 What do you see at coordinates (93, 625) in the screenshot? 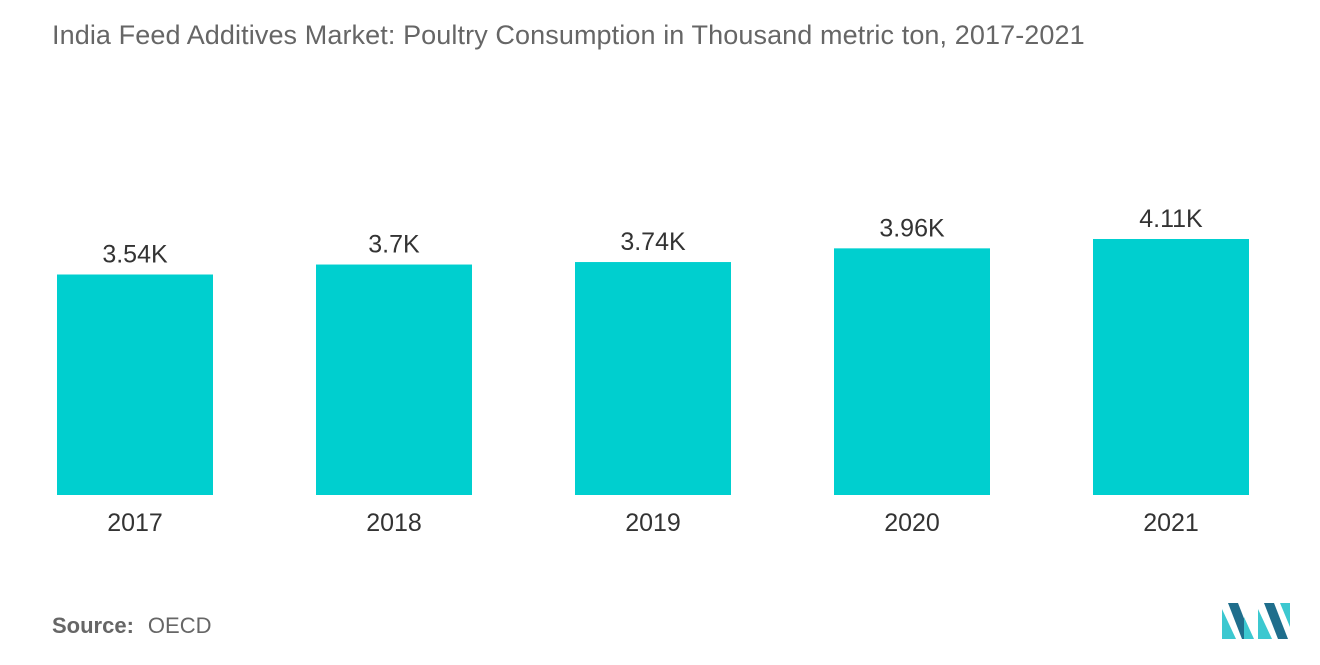
I see `source-label: Source:` at bounding box center [93, 625].